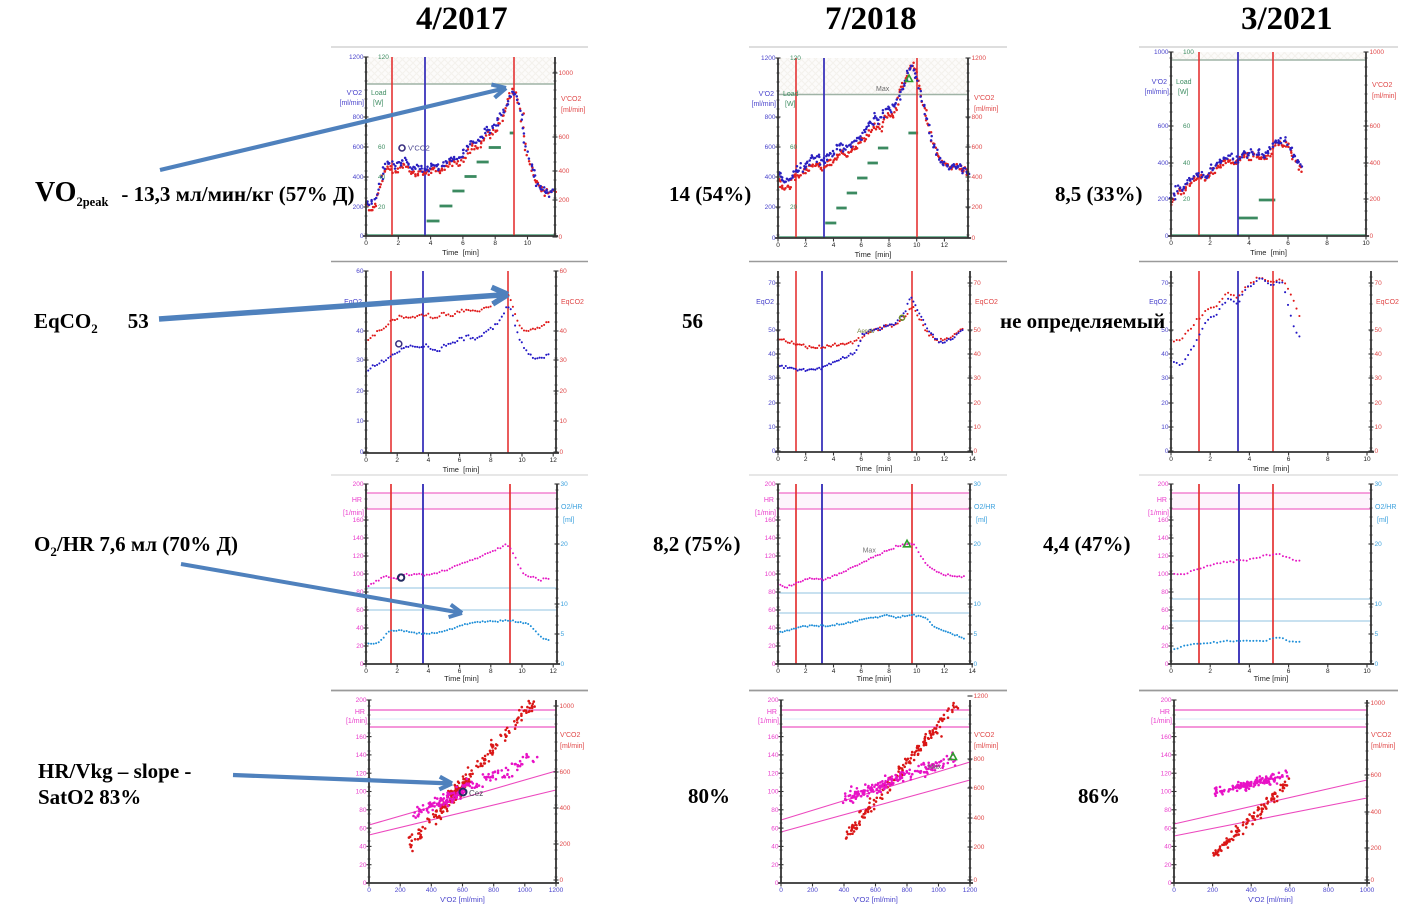 The height and width of the screenshot is (911, 1404). What do you see at coordinates (768, 721) in the screenshot?
I see `svg-text: [1/min]` at bounding box center [768, 721].